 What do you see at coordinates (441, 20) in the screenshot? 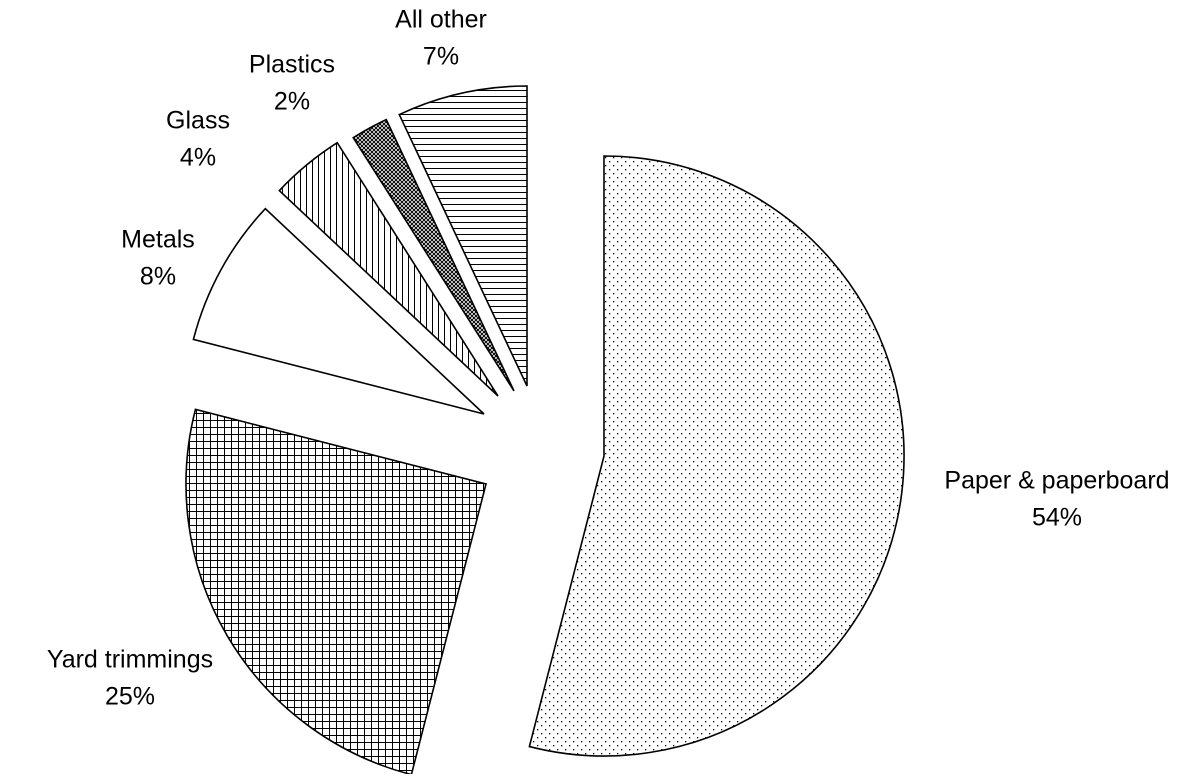
I see `slice-label-all-other: All other` at bounding box center [441, 20].